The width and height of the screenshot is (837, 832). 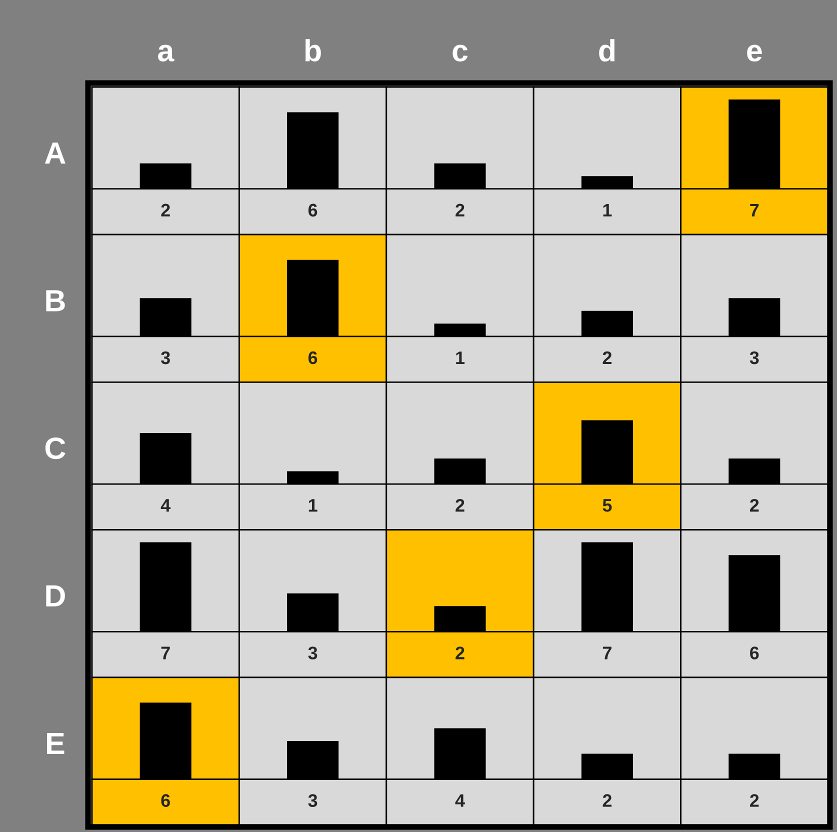 What do you see at coordinates (55, 448) in the screenshot?
I see `y-axis-title: C` at bounding box center [55, 448].